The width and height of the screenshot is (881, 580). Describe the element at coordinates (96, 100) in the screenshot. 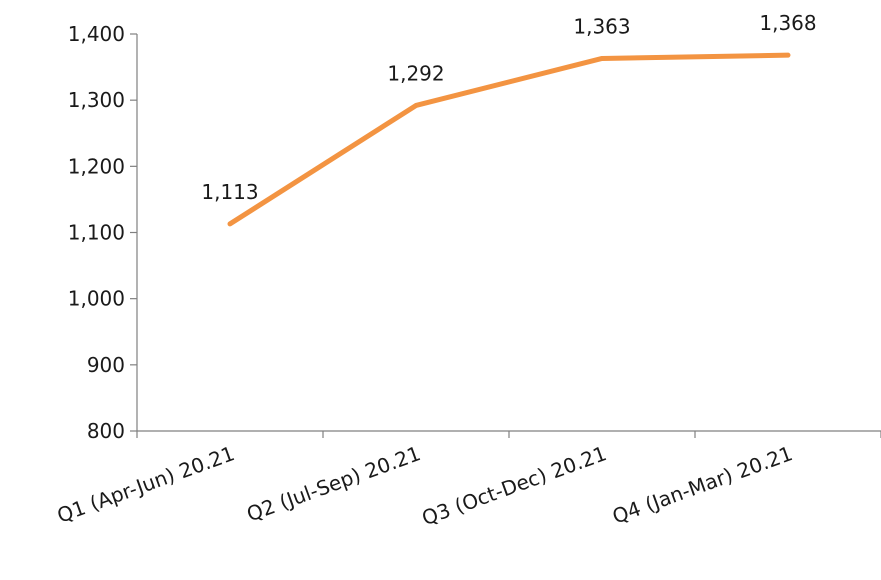

I see `y-tick-label: 1,300` at that location.